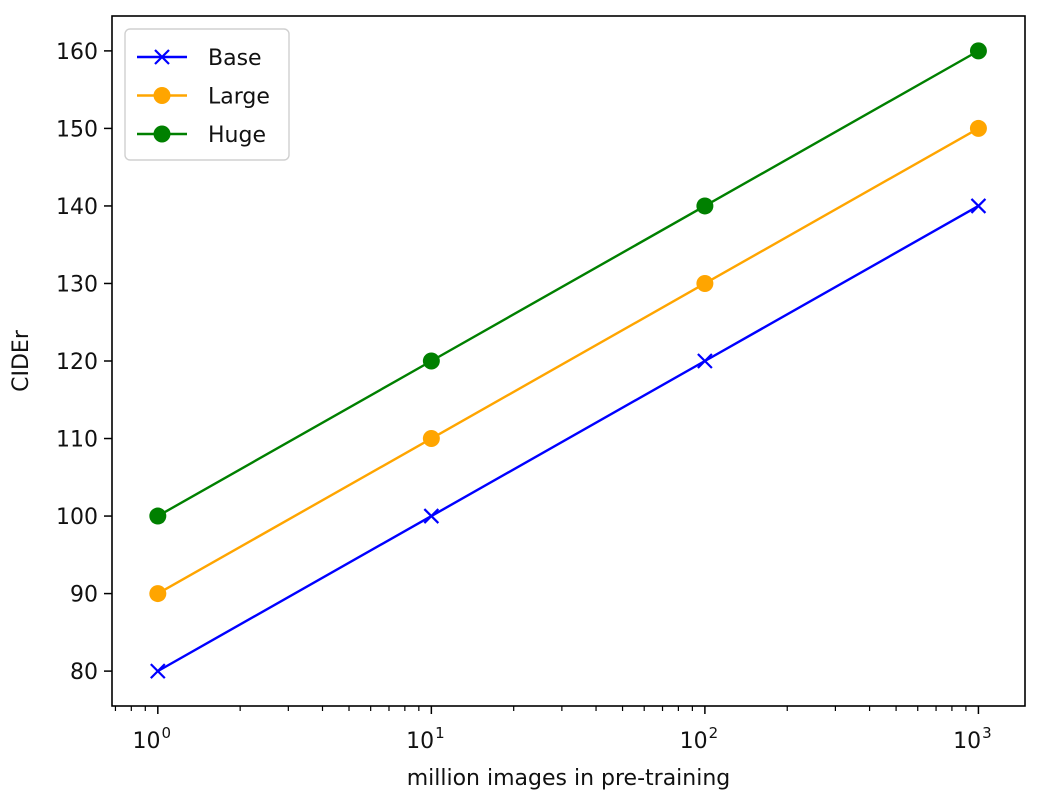 The width and height of the screenshot is (1039, 797). I want to click on y-tick-label: 130, so click(77, 284).